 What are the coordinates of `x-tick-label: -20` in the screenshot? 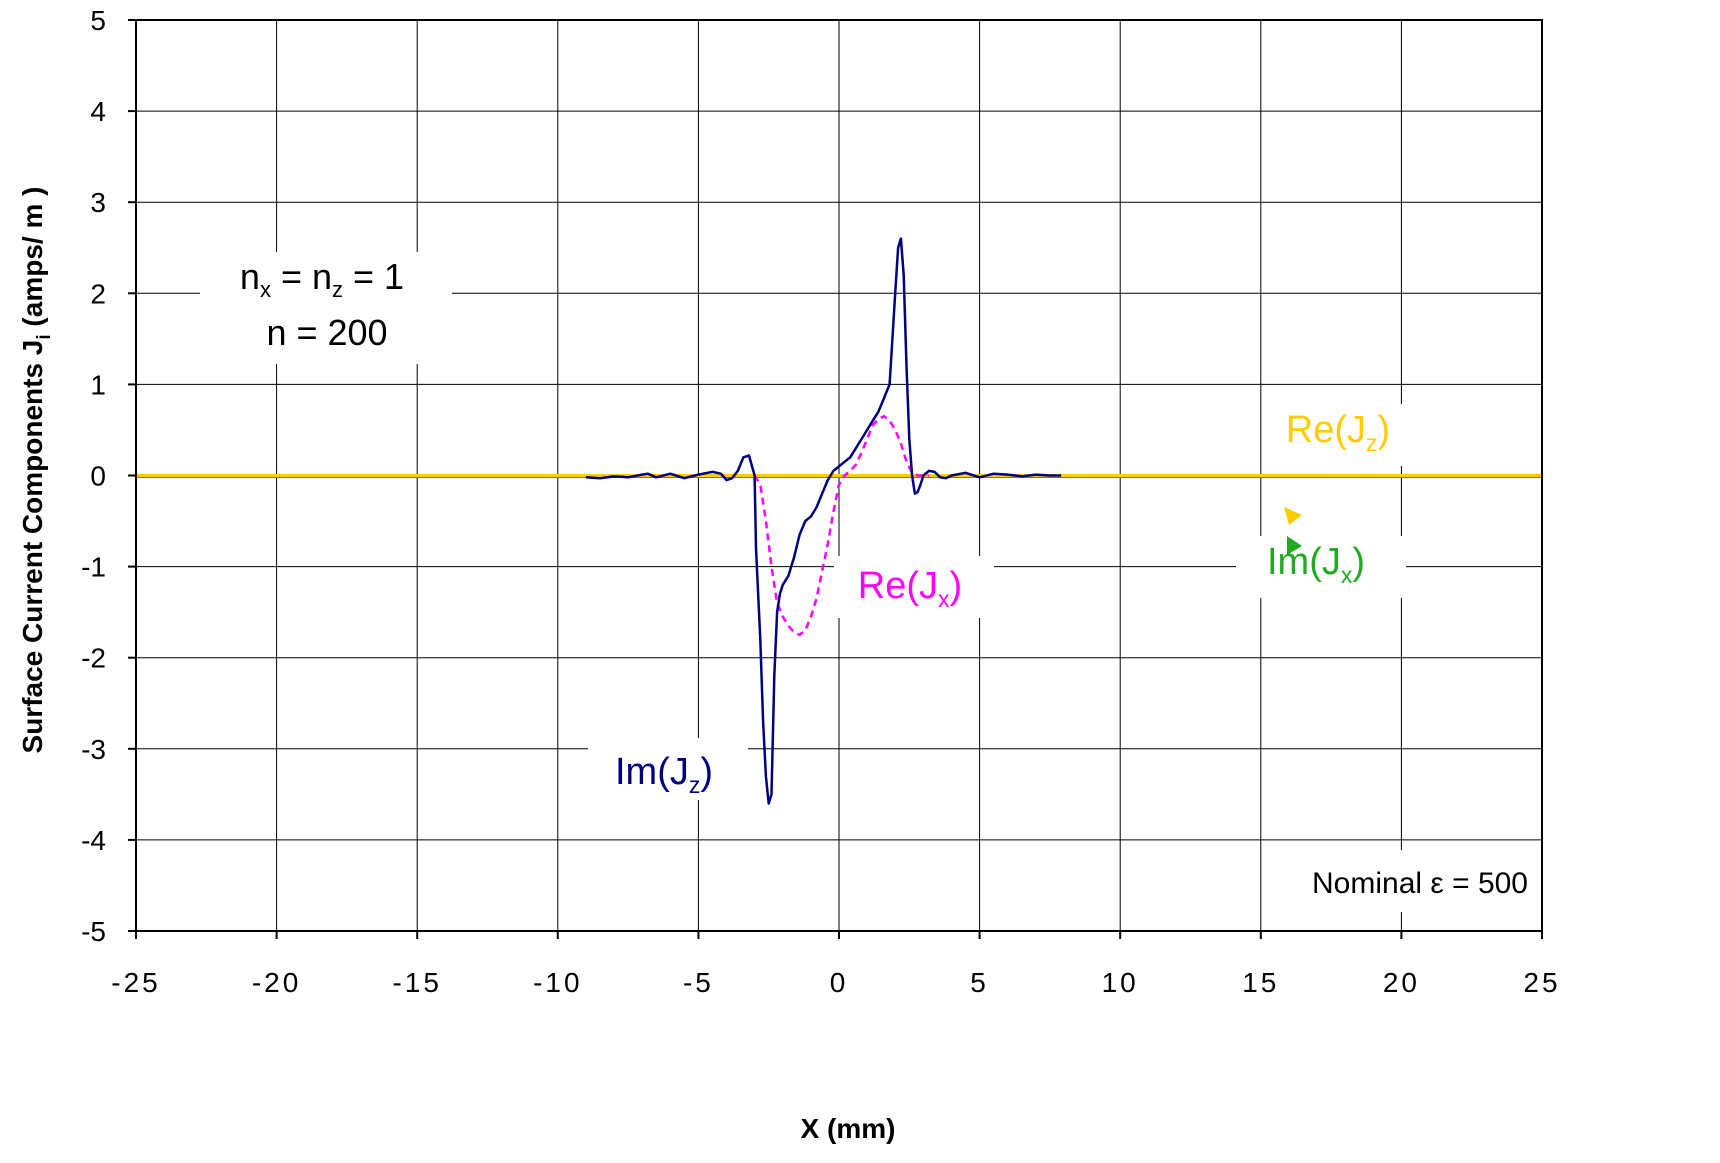 It's located at (276, 982).